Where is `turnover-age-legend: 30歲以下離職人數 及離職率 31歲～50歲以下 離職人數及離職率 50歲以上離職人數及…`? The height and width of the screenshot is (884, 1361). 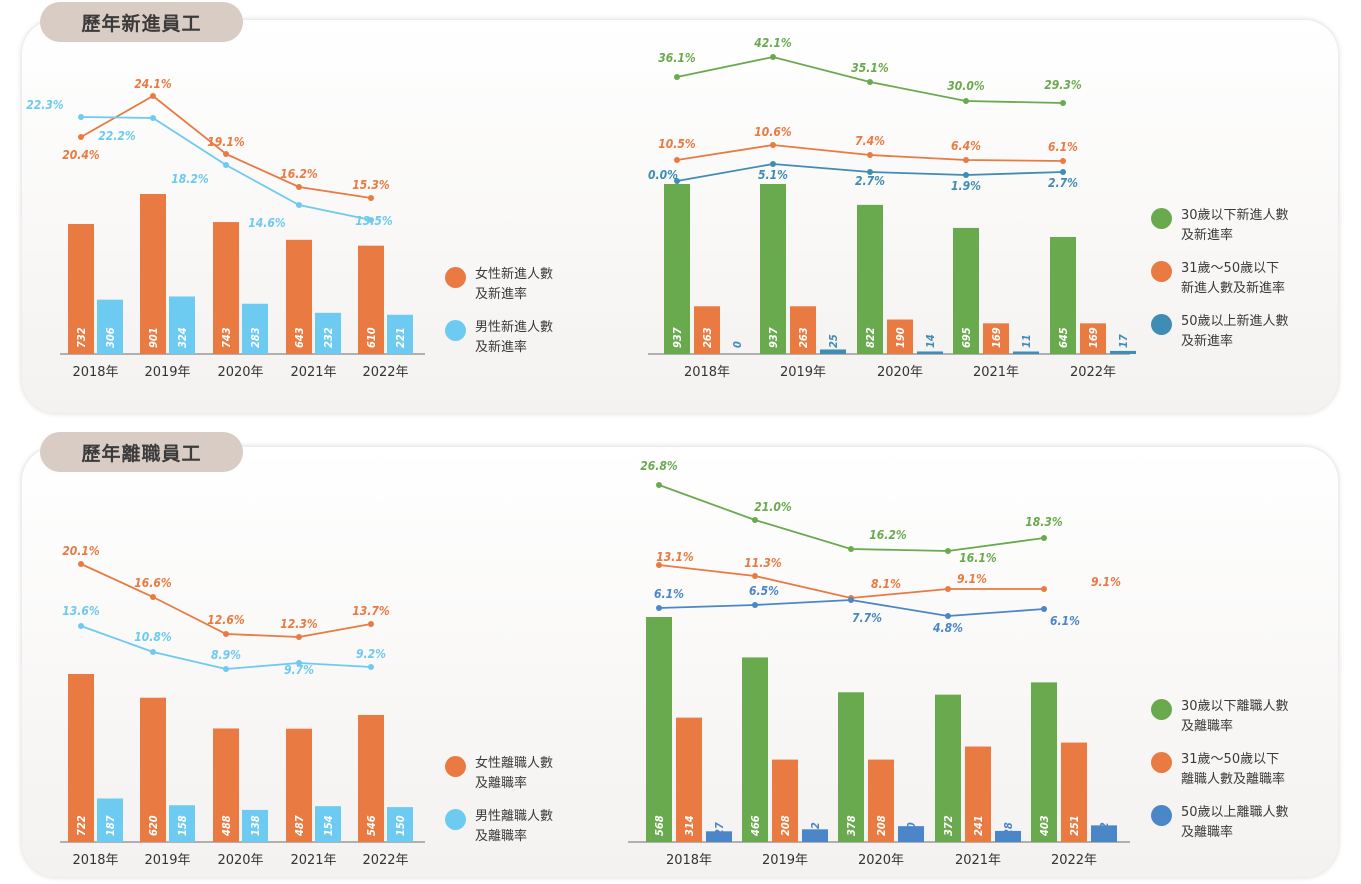
turnover-age-legend: 30歲以下離職人數 及離職率 31歲～50歲以下 離職人數及離職率 50歲以上離職人數及… is located at coordinates (1231, 776).